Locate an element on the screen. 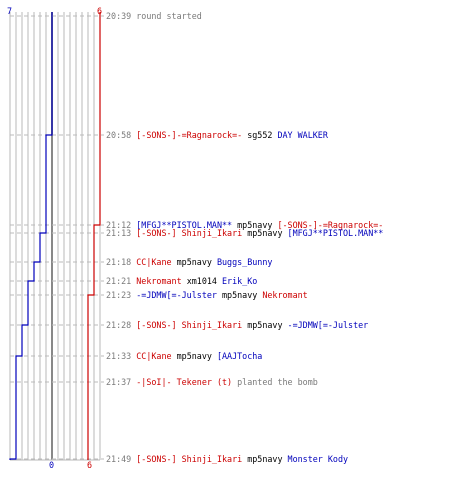 This screenshot has width=450, height=500. event-row: 21:18 CC|Kane mp5navy Buggs_Bunny is located at coordinates (189, 262).